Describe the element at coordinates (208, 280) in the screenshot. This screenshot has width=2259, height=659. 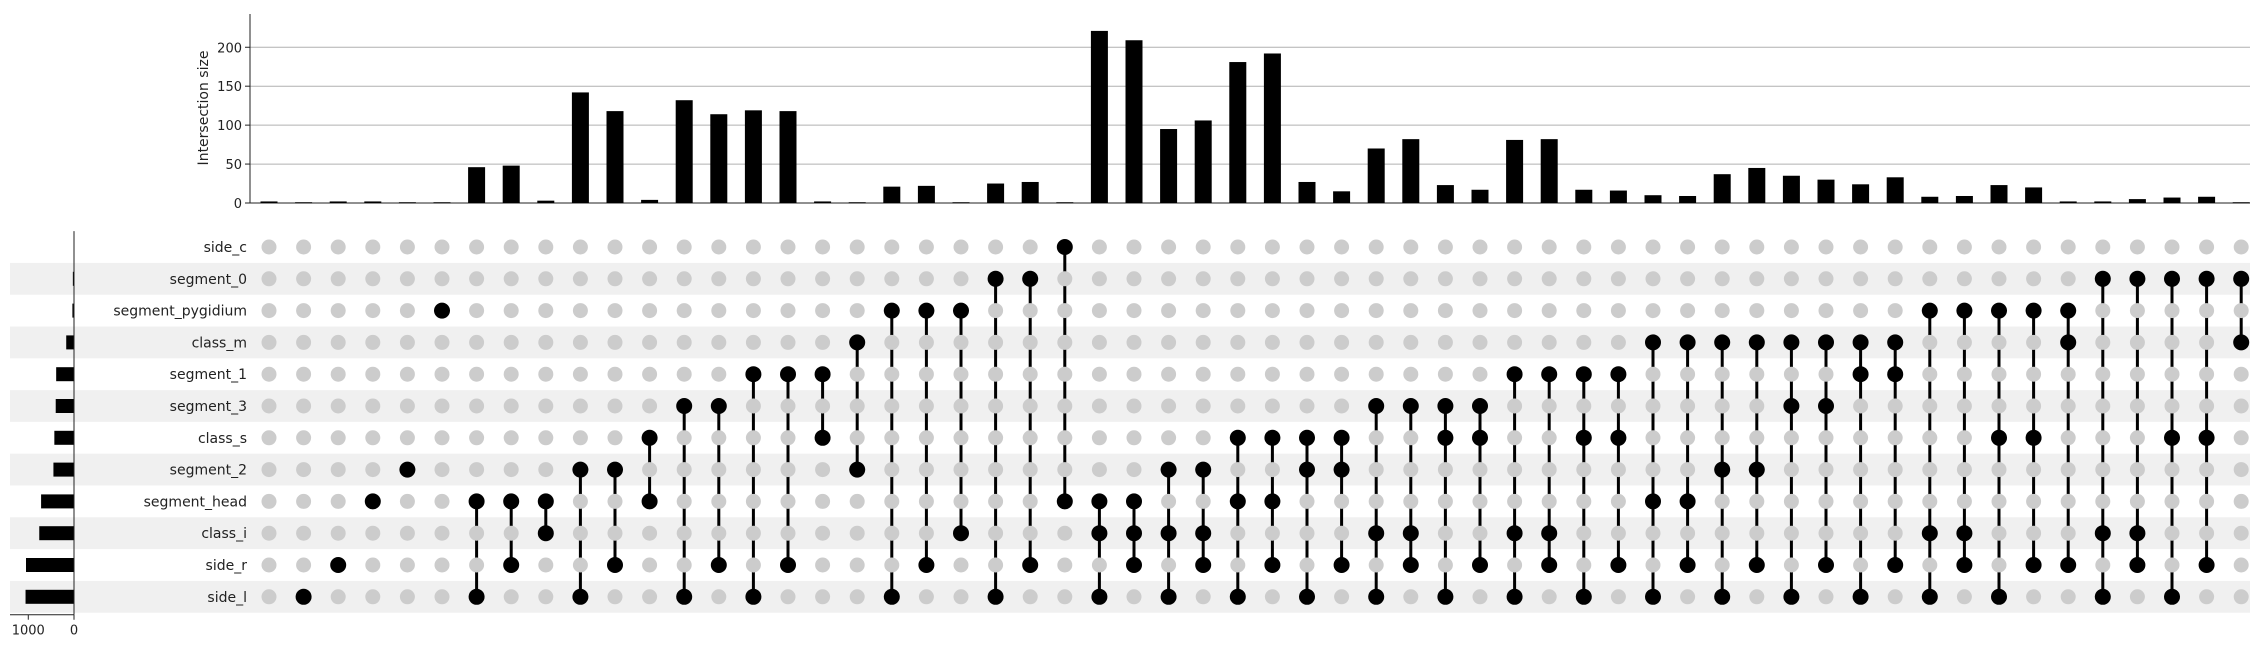
I see `set-label: segment_0` at that location.